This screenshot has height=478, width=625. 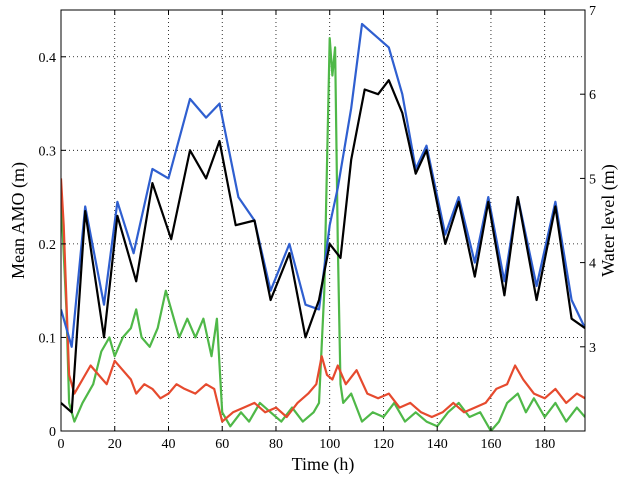 I want to click on x-tick-label: 120, so click(x=383, y=444).